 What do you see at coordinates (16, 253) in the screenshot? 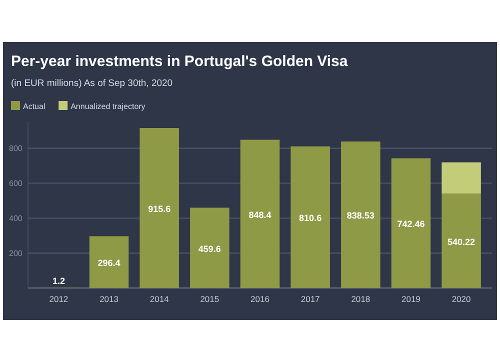
I see `y-tick-label: 200` at bounding box center [16, 253].